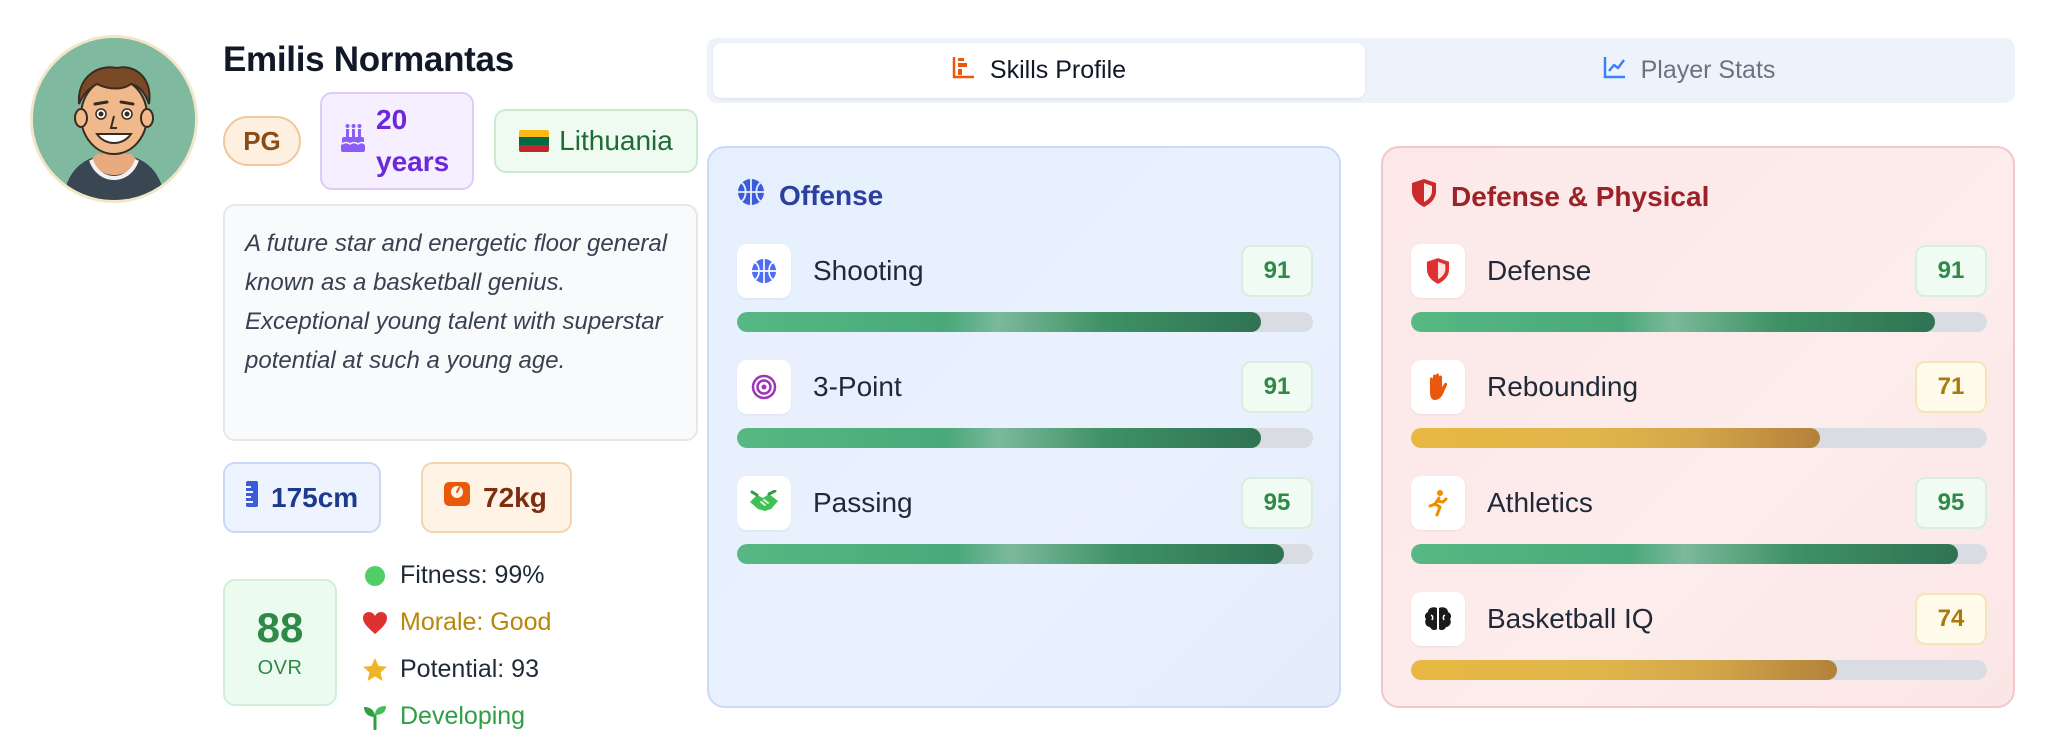 The image size is (2048, 737). What do you see at coordinates (1539, 270) in the screenshot?
I see `skill-name: Defense` at bounding box center [1539, 270].